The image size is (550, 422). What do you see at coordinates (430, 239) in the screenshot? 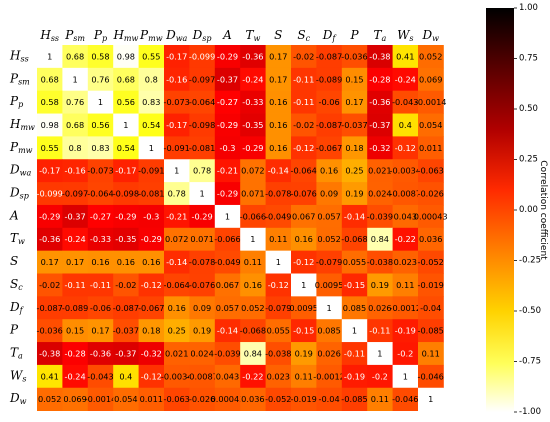
I see `cell-value-label: 0.036` at bounding box center [430, 239].